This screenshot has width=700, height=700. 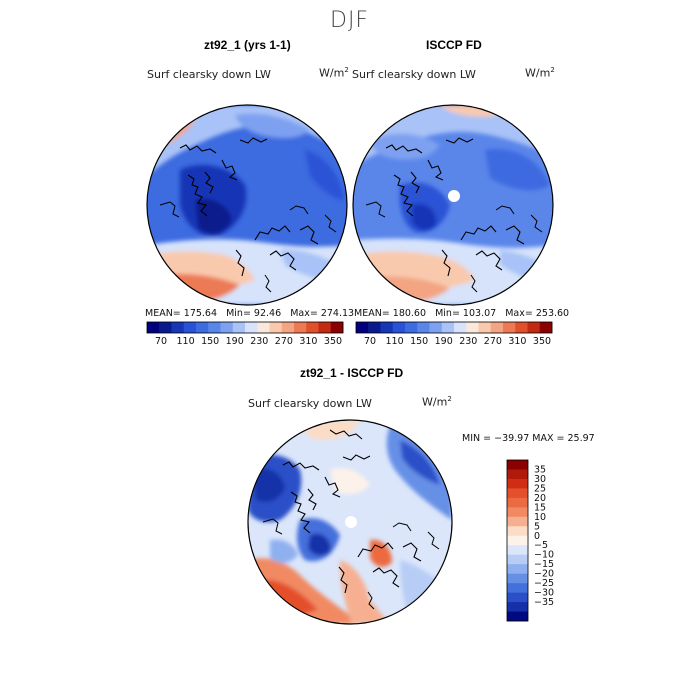 I want to click on model-mean: MEAN= 175.64, so click(x=181, y=313).